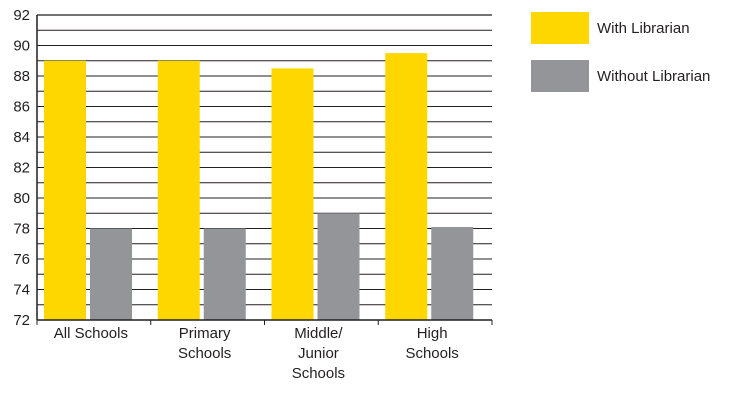 This screenshot has height=393, width=734. Describe the element at coordinates (21, 137) in the screenshot. I see `y-tick-label: 84` at that location.